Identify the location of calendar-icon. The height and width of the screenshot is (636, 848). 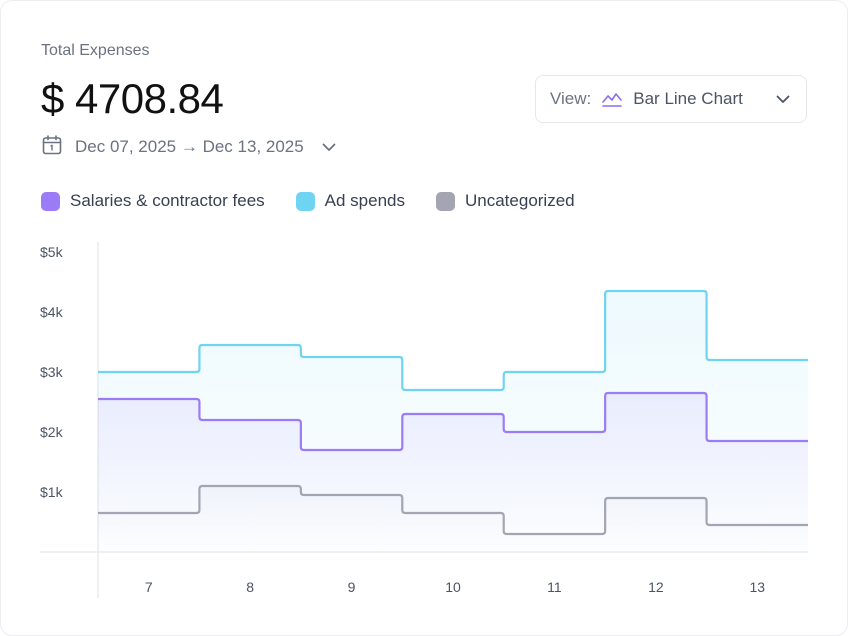
(52, 147).